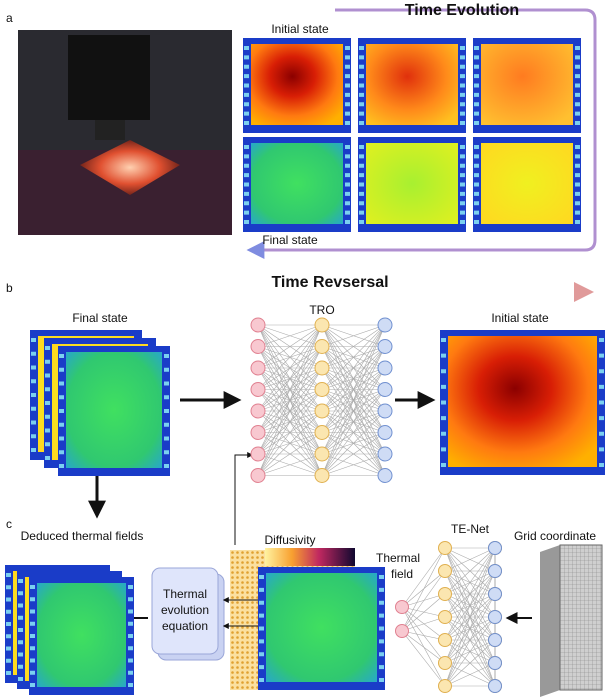  I want to click on label: TE-Net, so click(470, 529).